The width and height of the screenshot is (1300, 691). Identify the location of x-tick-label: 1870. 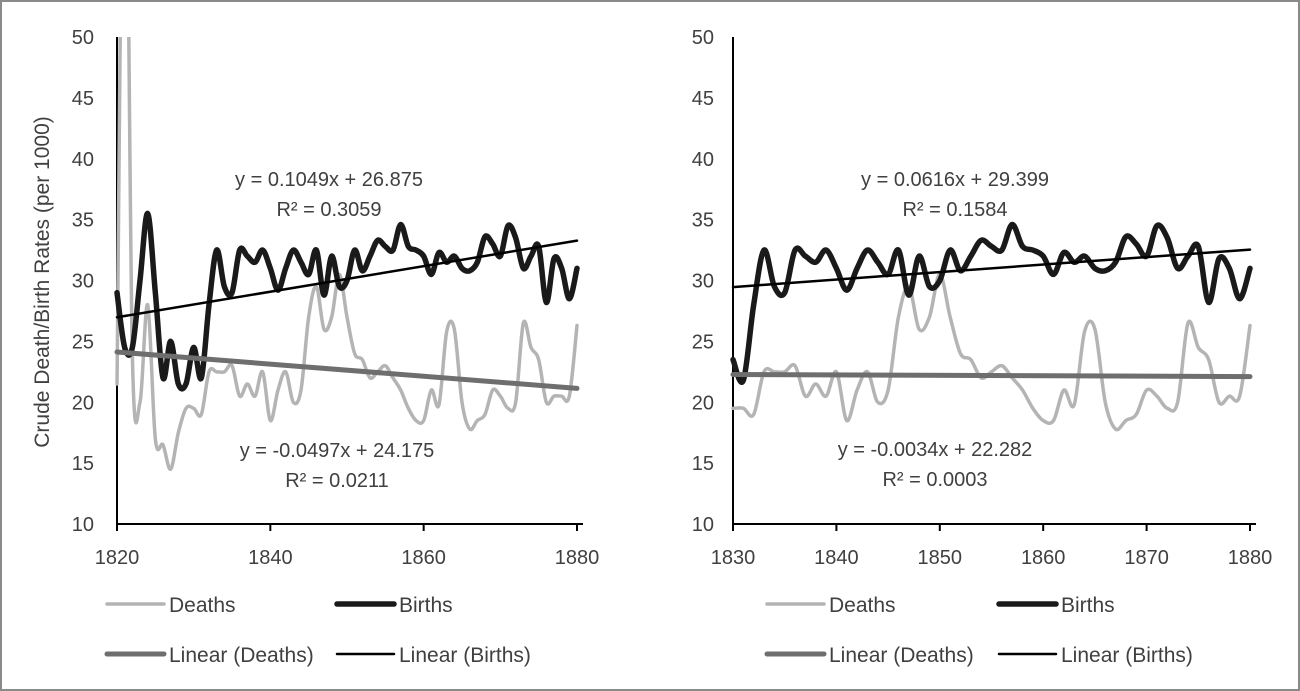
(1146, 558).